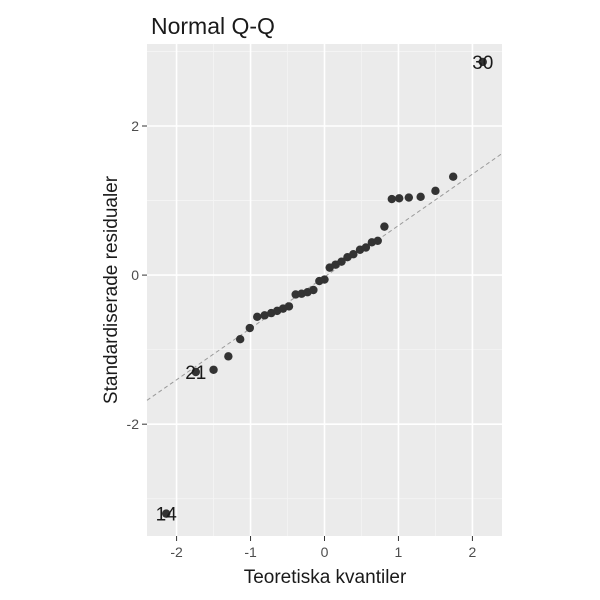  What do you see at coordinates (133, 424) in the screenshot?
I see `y-tick-label: -2` at bounding box center [133, 424].